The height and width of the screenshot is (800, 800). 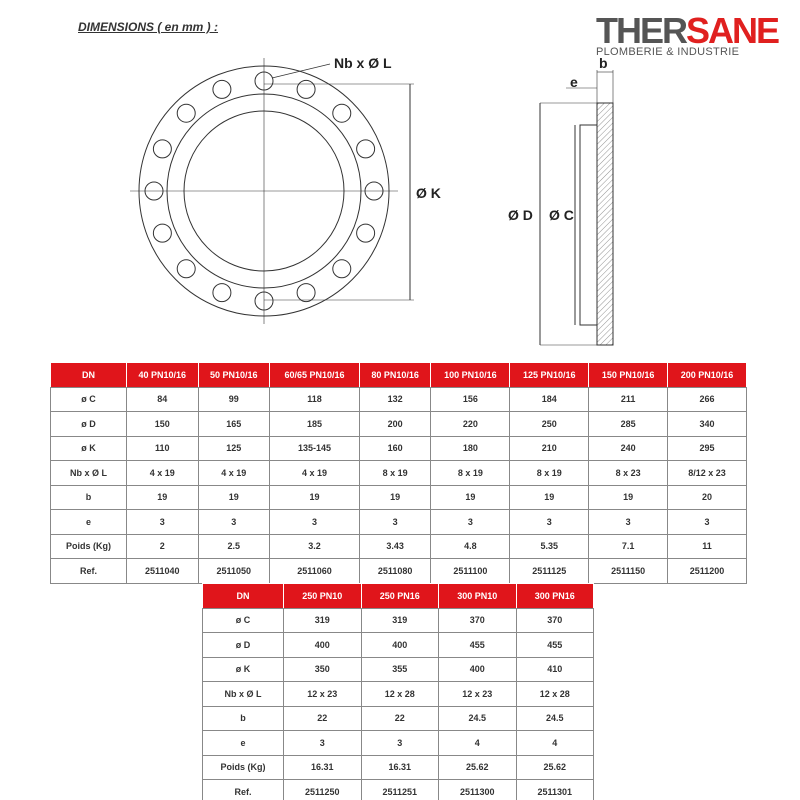 What do you see at coordinates (707, 571) in the screenshot?
I see `table-cell: 2511200` at bounding box center [707, 571].